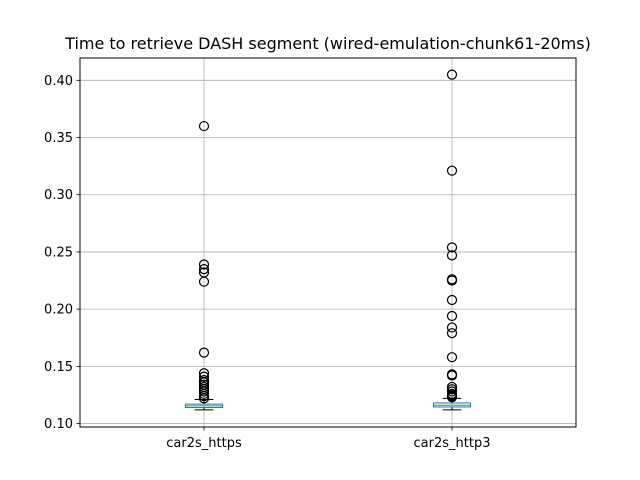  What do you see at coordinates (328, 439) in the screenshot?
I see `x-axis: car2s_https car2s_http3` at bounding box center [328, 439].